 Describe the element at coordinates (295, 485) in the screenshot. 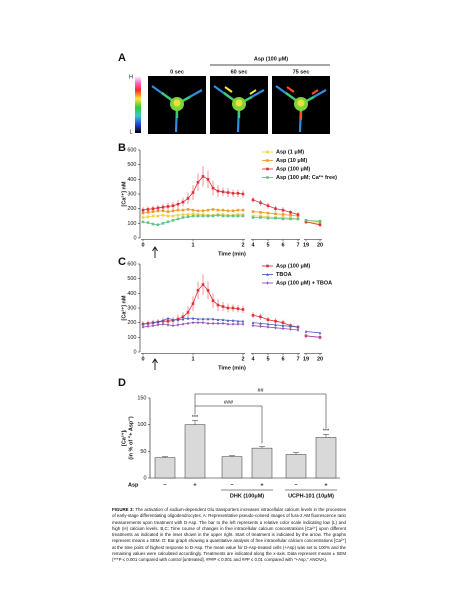

I see `x-tick-label: −` at that location.